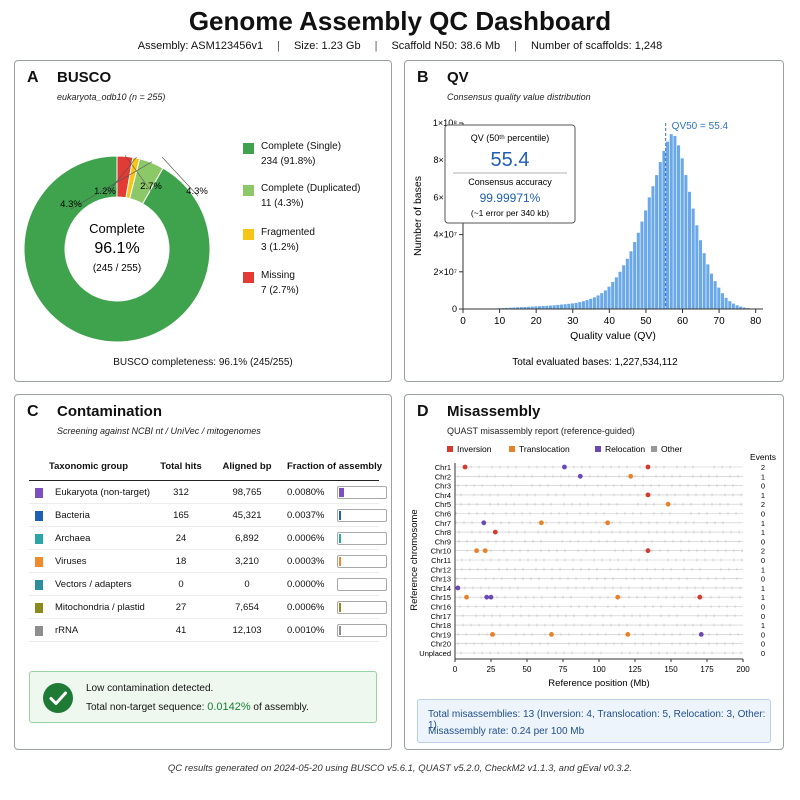 The image size is (800, 800). Describe the element at coordinates (103, 492) in the screenshot. I see `group-name: Eukaryota (non-target)` at that location.